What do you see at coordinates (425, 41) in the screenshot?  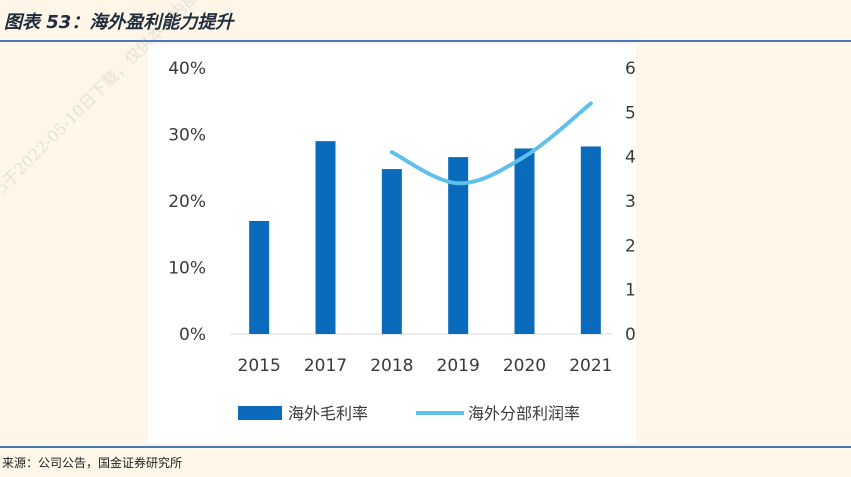 I see `top-rule` at bounding box center [425, 41].